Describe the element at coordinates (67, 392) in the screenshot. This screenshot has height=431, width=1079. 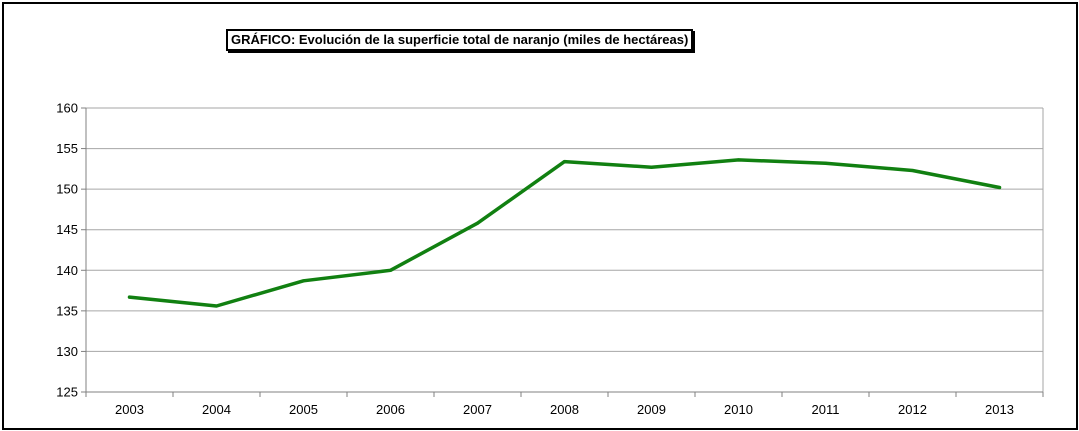
I see `y-tick-label: 125` at that location.